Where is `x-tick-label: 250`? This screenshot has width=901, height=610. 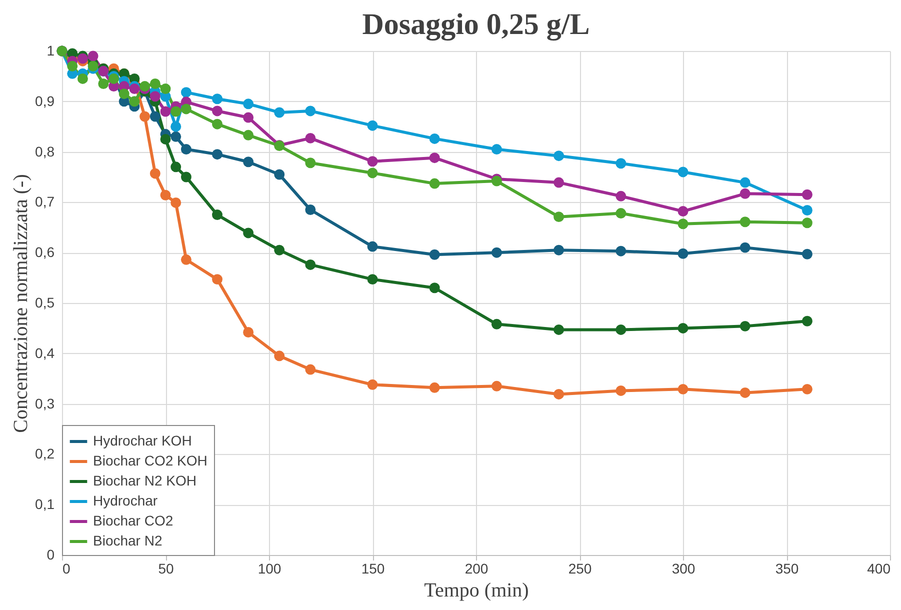 x-tick-label: 250 is located at coordinates (580, 568).